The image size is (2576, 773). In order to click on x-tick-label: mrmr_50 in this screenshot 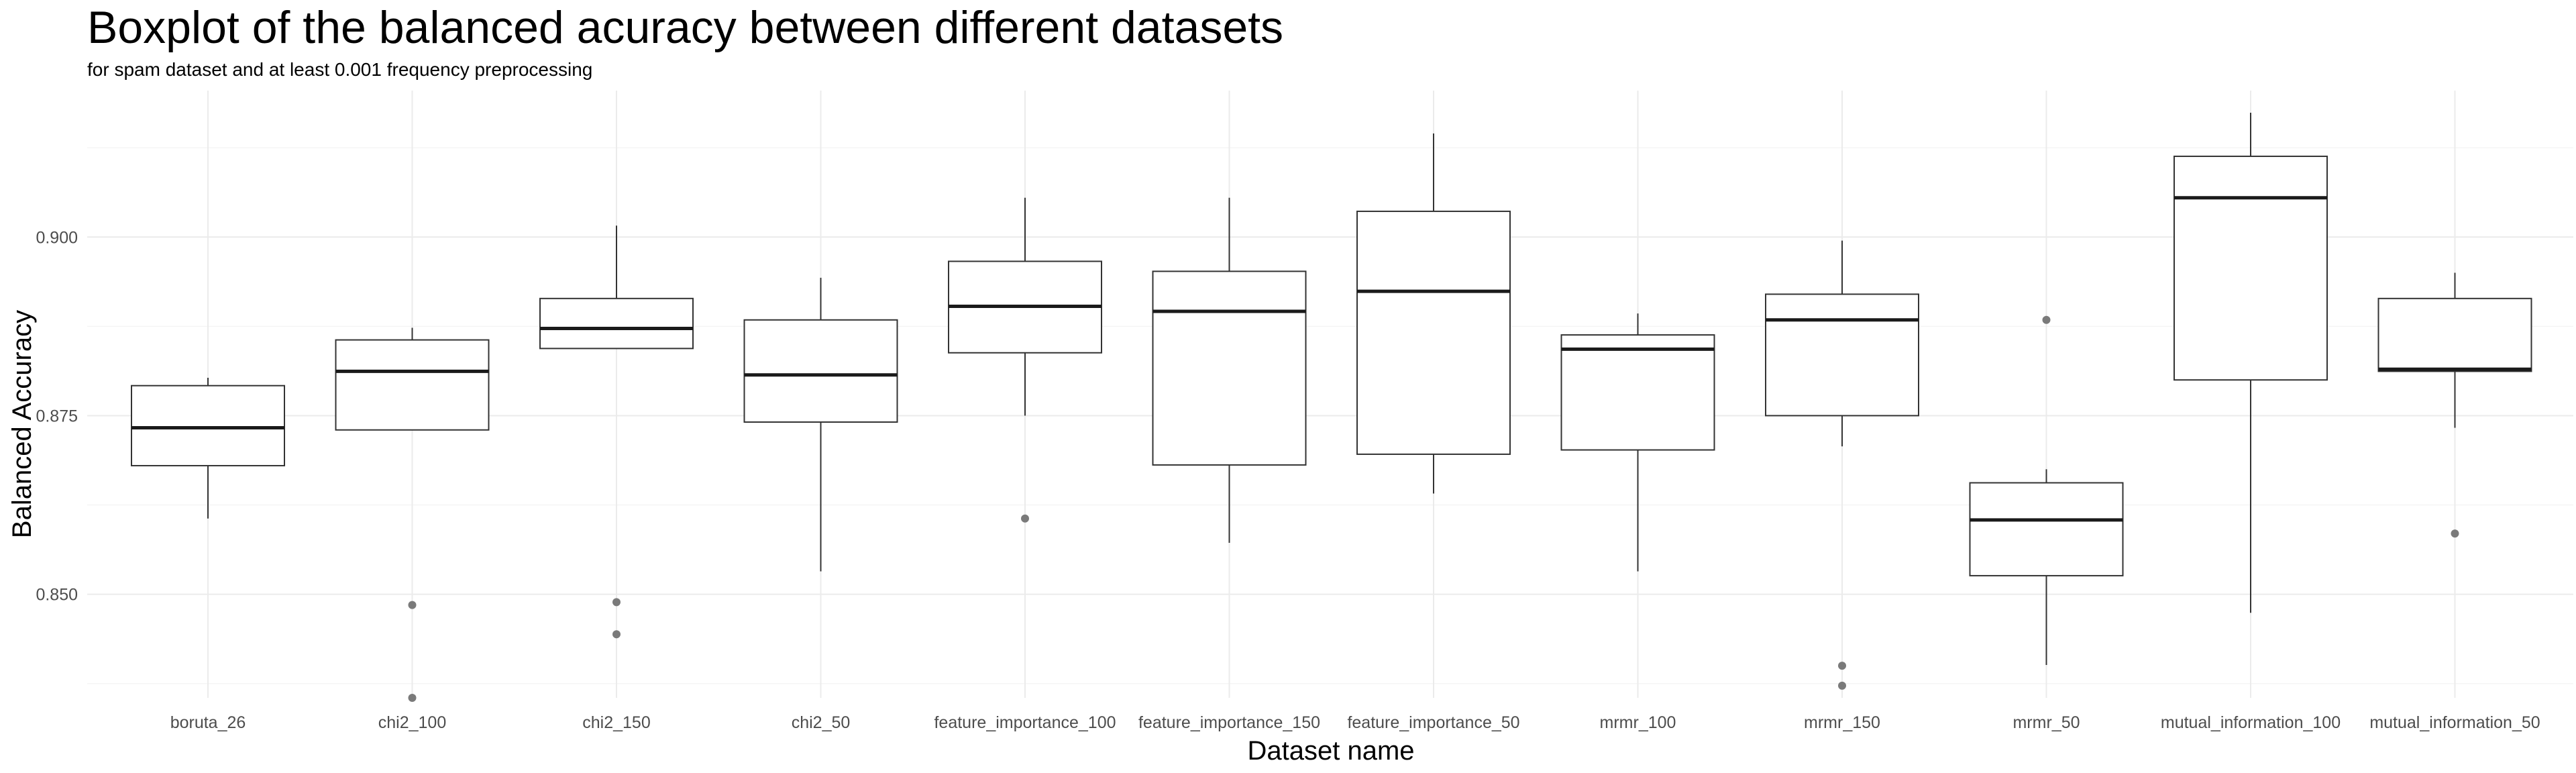, I will do `click(2046, 722)`.